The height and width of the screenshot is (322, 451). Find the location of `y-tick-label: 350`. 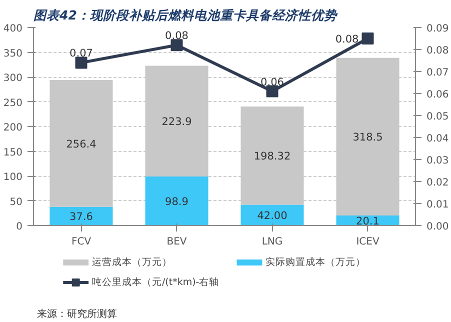

y-tick-label: 350 is located at coordinates (13, 54).